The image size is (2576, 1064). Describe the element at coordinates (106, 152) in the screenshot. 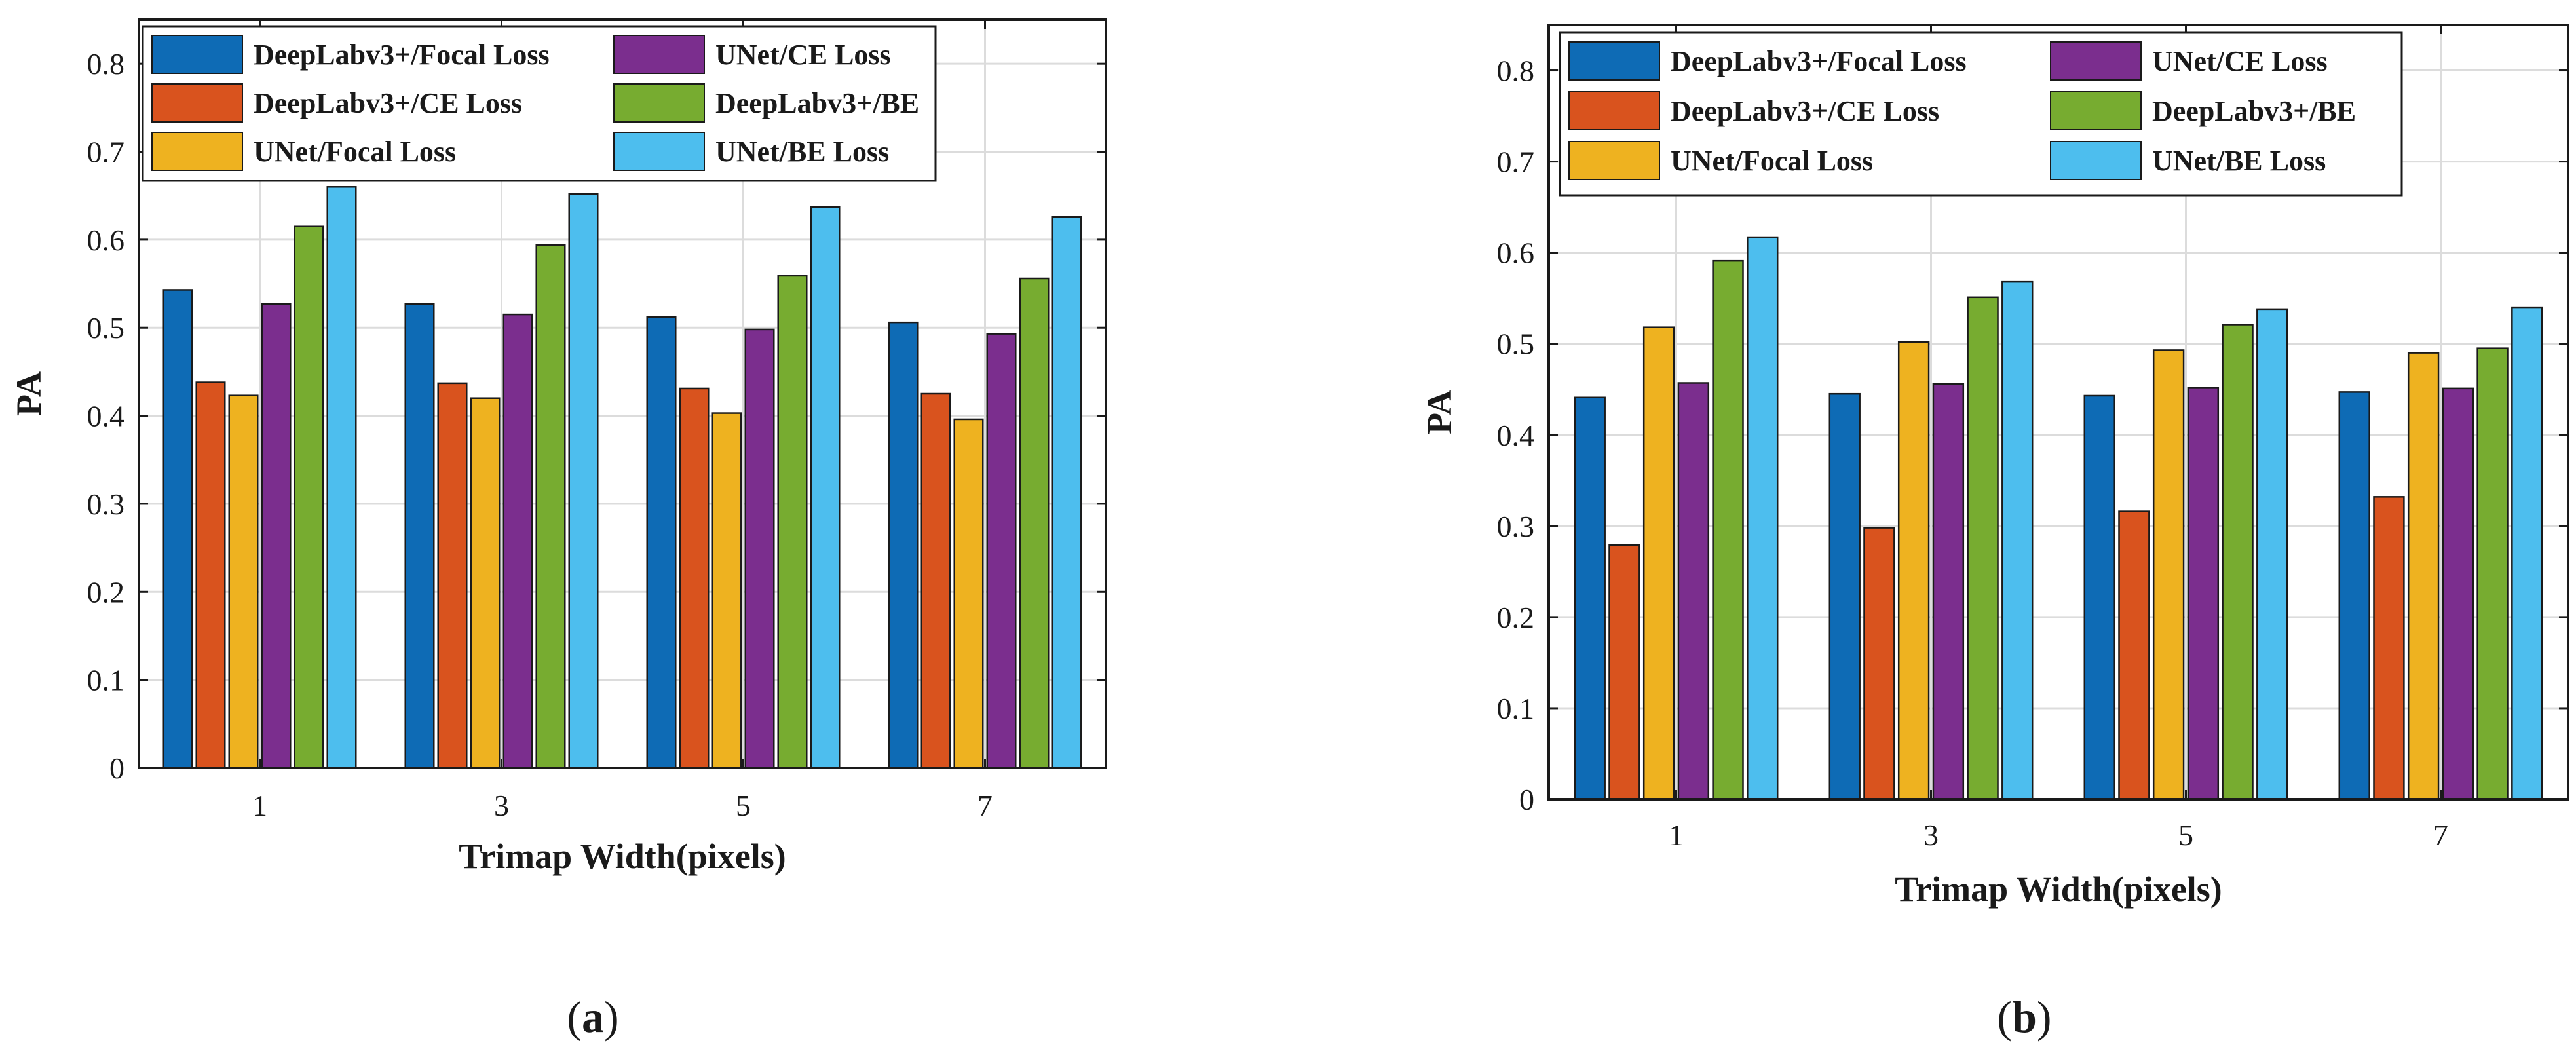

I see `y-tick-label: 0.7` at that location.